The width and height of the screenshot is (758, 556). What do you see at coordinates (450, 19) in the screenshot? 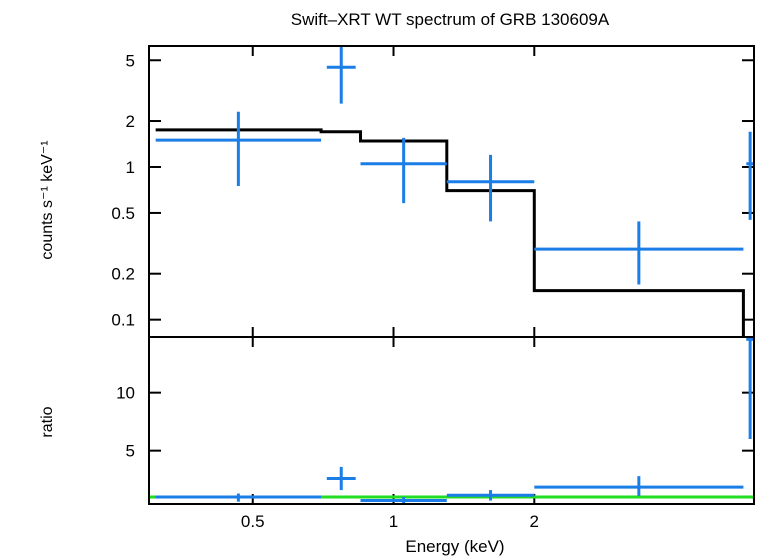
I see `chart-title: Swift–XRT WT spectrum of GRB 130609A` at bounding box center [450, 19].